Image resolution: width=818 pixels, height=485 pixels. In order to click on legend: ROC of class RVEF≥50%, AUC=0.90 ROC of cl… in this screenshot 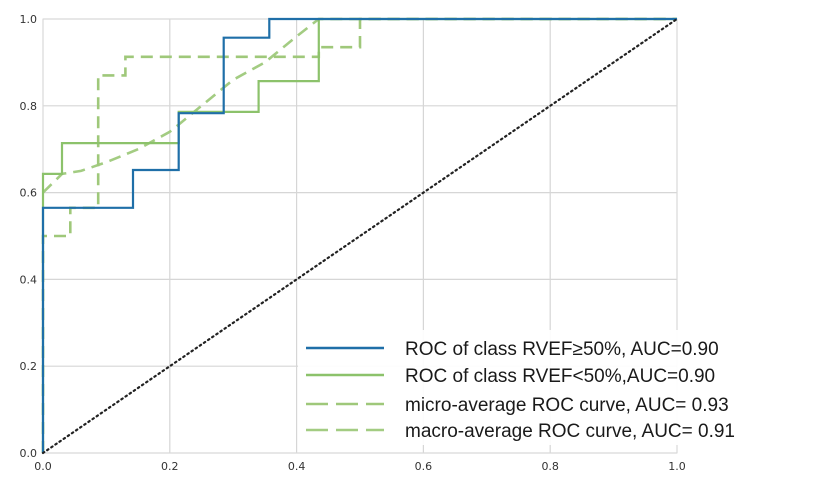, I will do `click(555, 387)`.